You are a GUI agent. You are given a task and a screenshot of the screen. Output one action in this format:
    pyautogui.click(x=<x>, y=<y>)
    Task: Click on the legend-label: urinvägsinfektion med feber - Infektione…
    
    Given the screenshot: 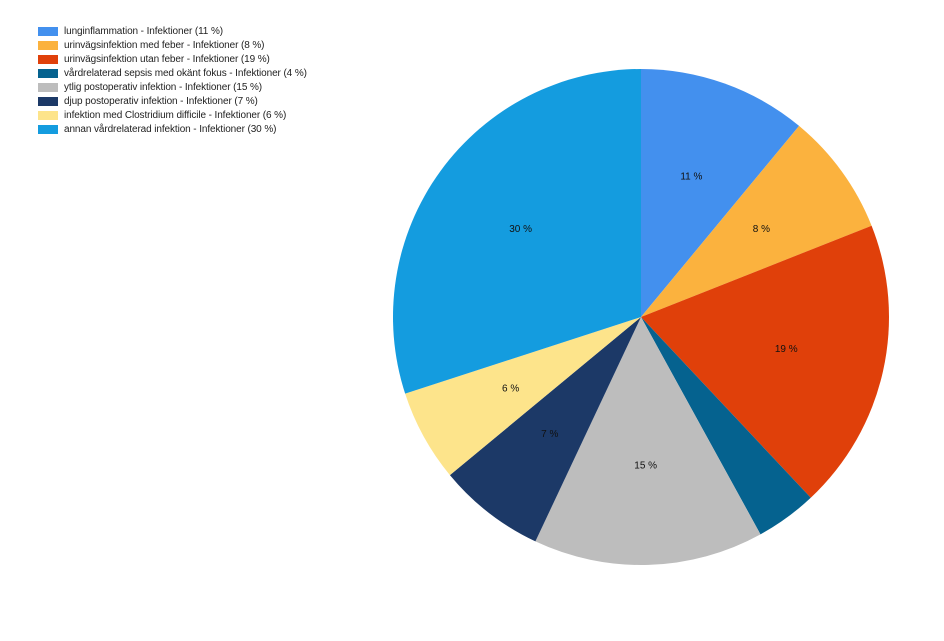 What is the action you would take?
    pyautogui.click(x=164, y=45)
    